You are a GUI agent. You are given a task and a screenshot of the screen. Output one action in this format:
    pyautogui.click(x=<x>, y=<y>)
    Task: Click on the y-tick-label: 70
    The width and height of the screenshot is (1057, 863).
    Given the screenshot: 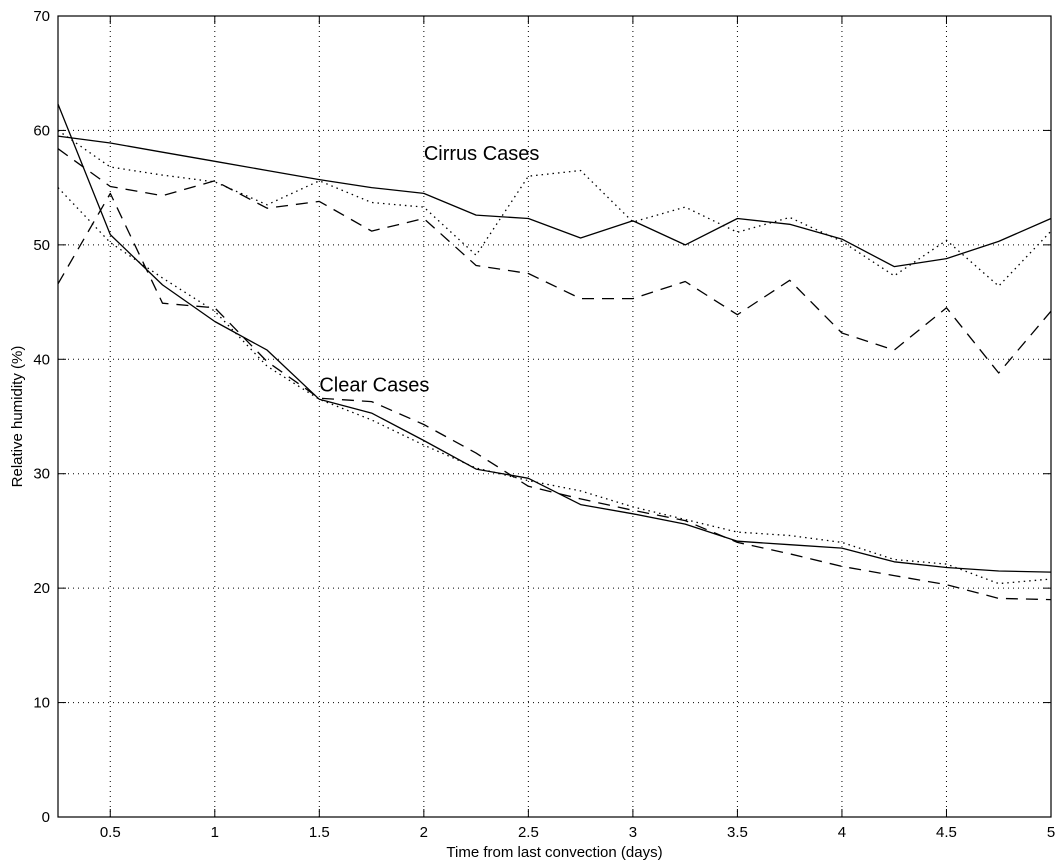 What is the action you would take?
    pyautogui.click(x=41, y=16)
    